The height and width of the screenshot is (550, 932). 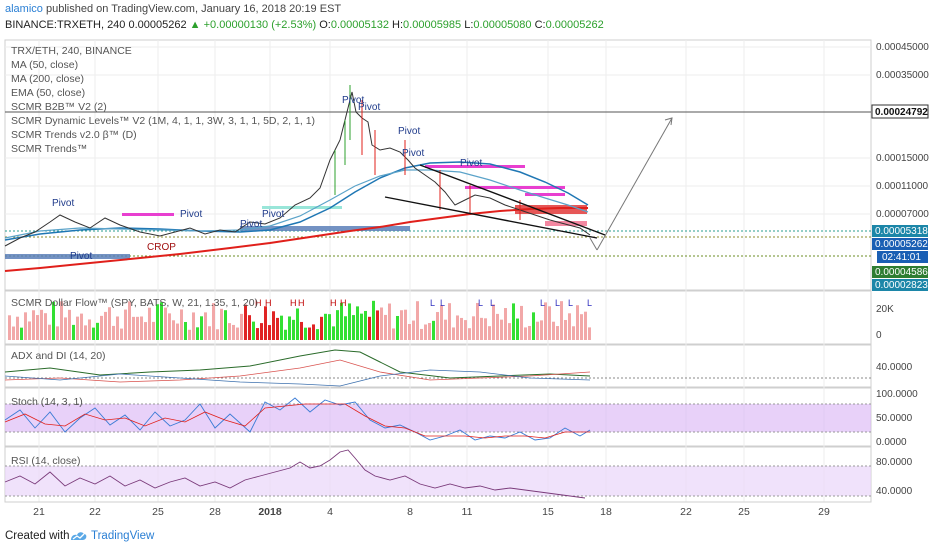 What do you see at coordinates (47, 79) in the screenshot?
I see `legend-item: MA (200, close)` at bounding box center [47, 79].